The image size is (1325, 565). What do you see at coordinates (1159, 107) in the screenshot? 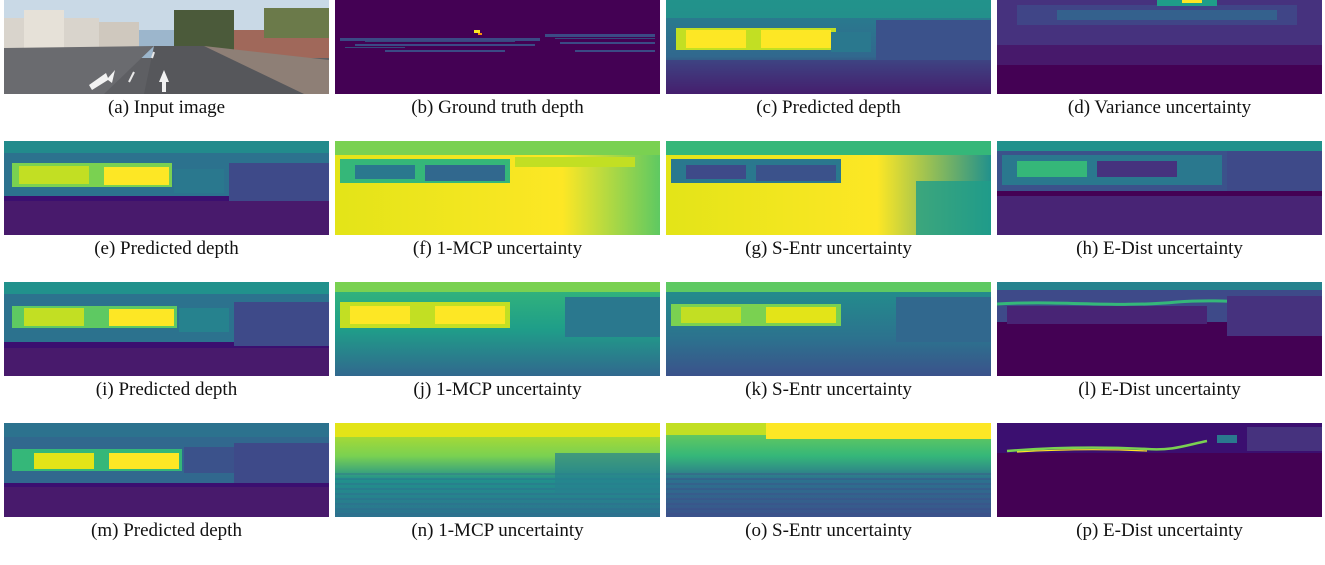
I see `caption: (d) Variance uncertainty` at bounding box center [1159, 107].